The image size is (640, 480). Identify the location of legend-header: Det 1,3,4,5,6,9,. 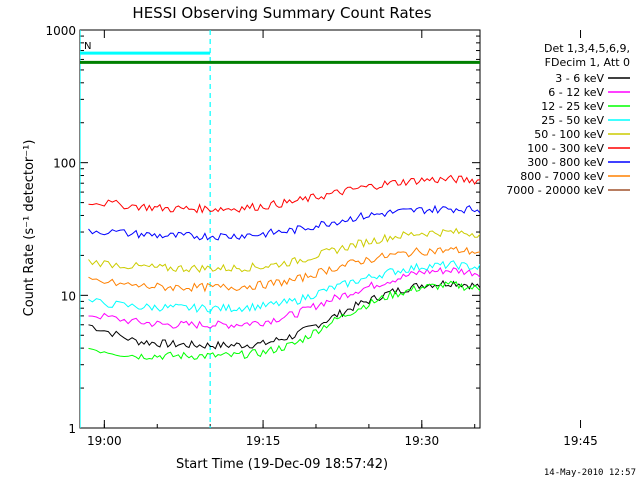
(587, 48).